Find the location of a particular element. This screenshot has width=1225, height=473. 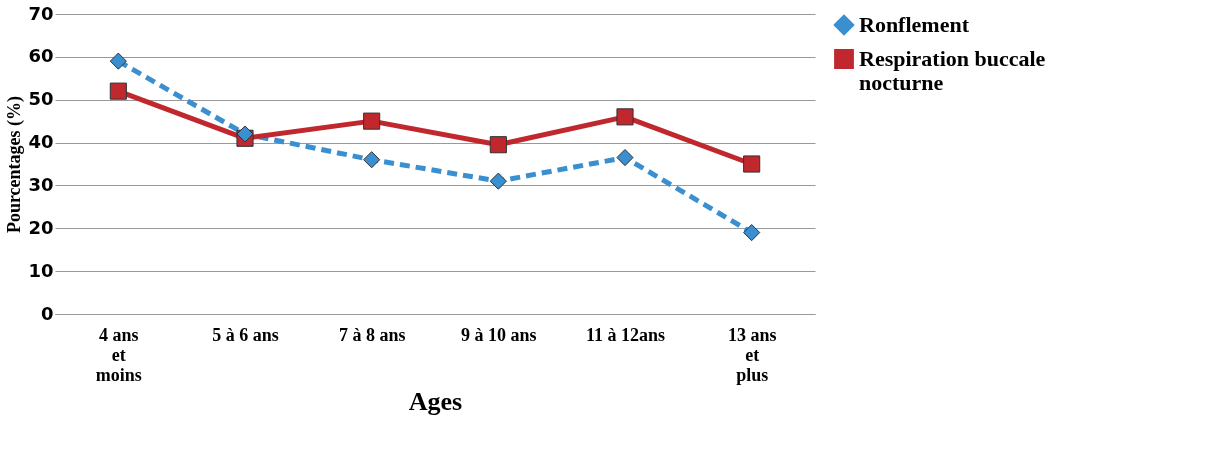

y-tick-label: 10 is located at coordinates (41, 270).